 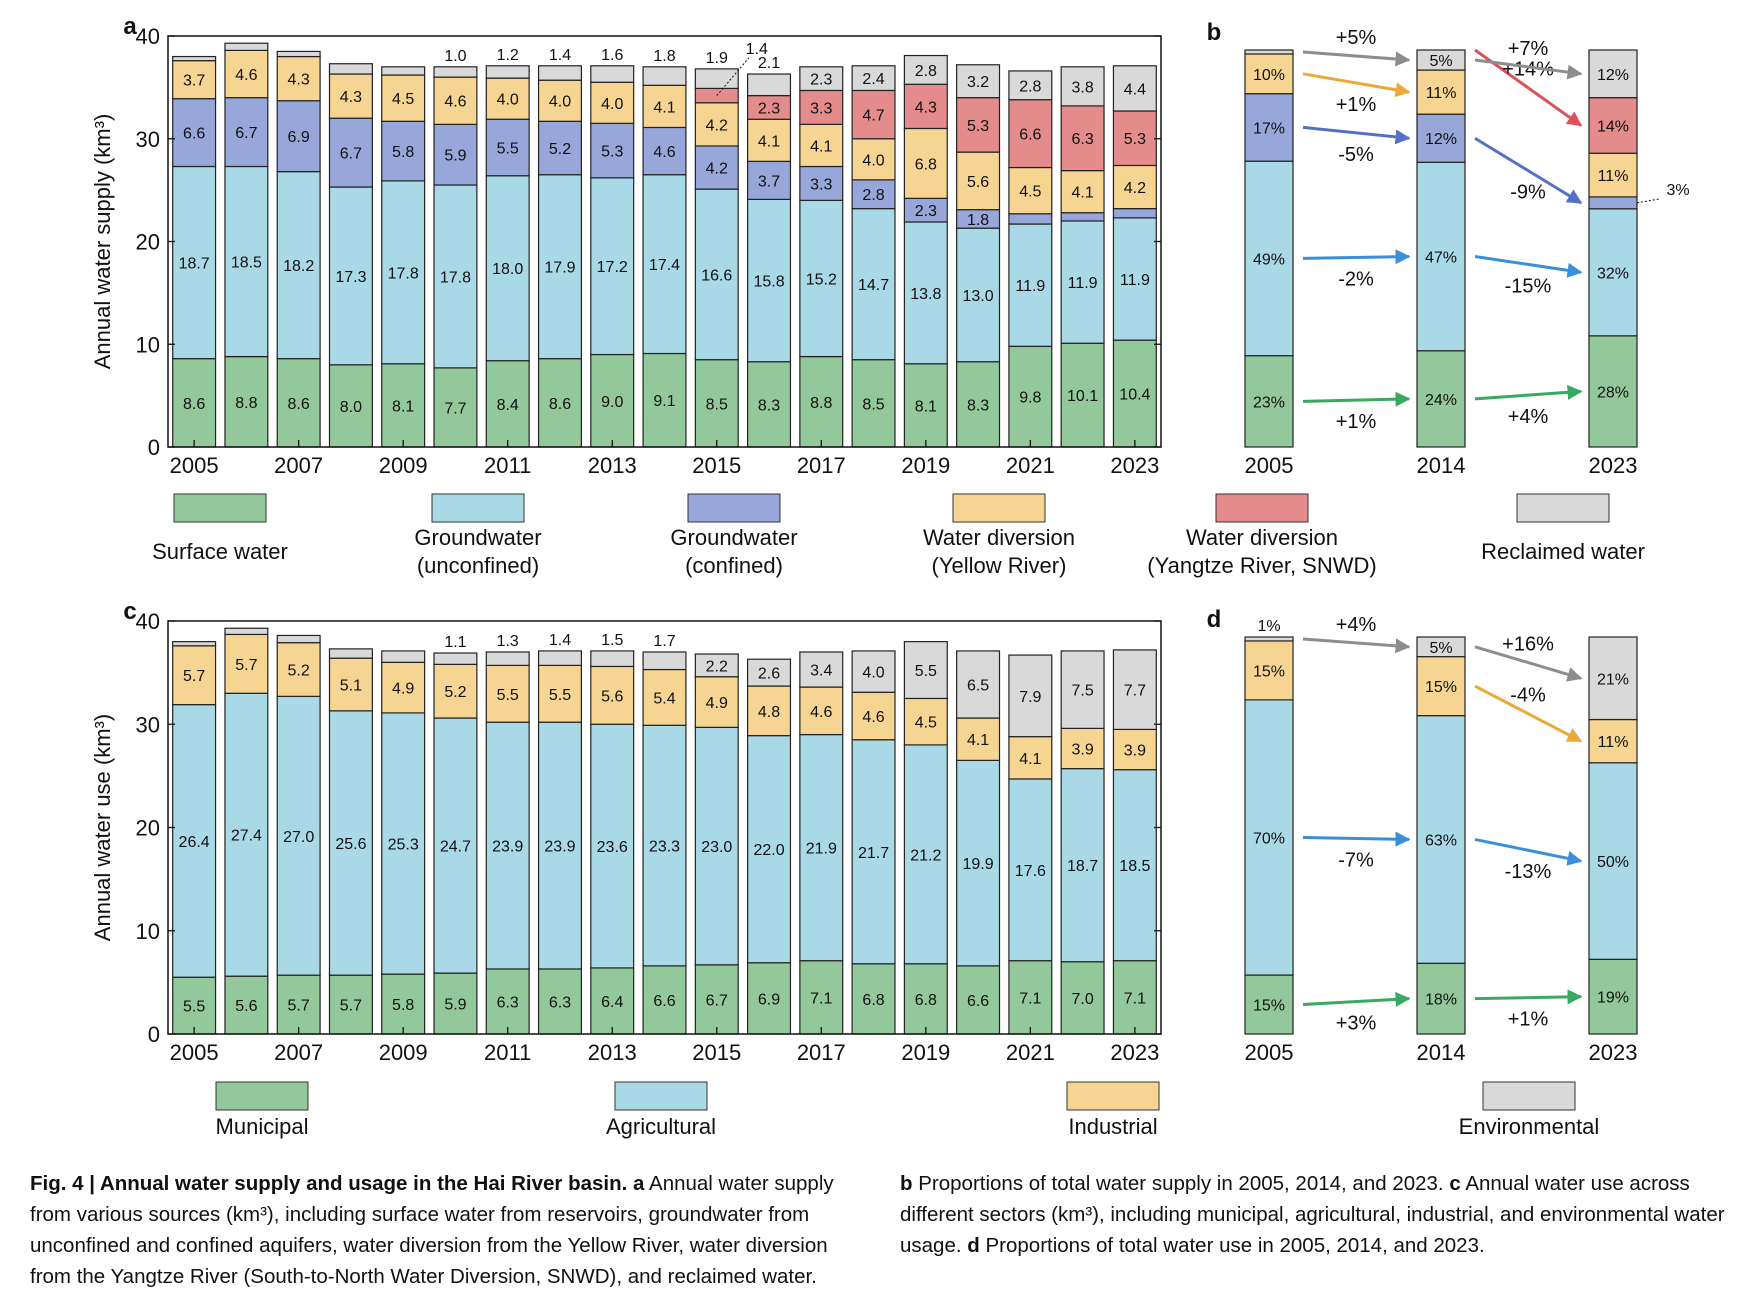 I want to click on bar-label-a-2016-s3: 4.1, so click(x=769, y=141).